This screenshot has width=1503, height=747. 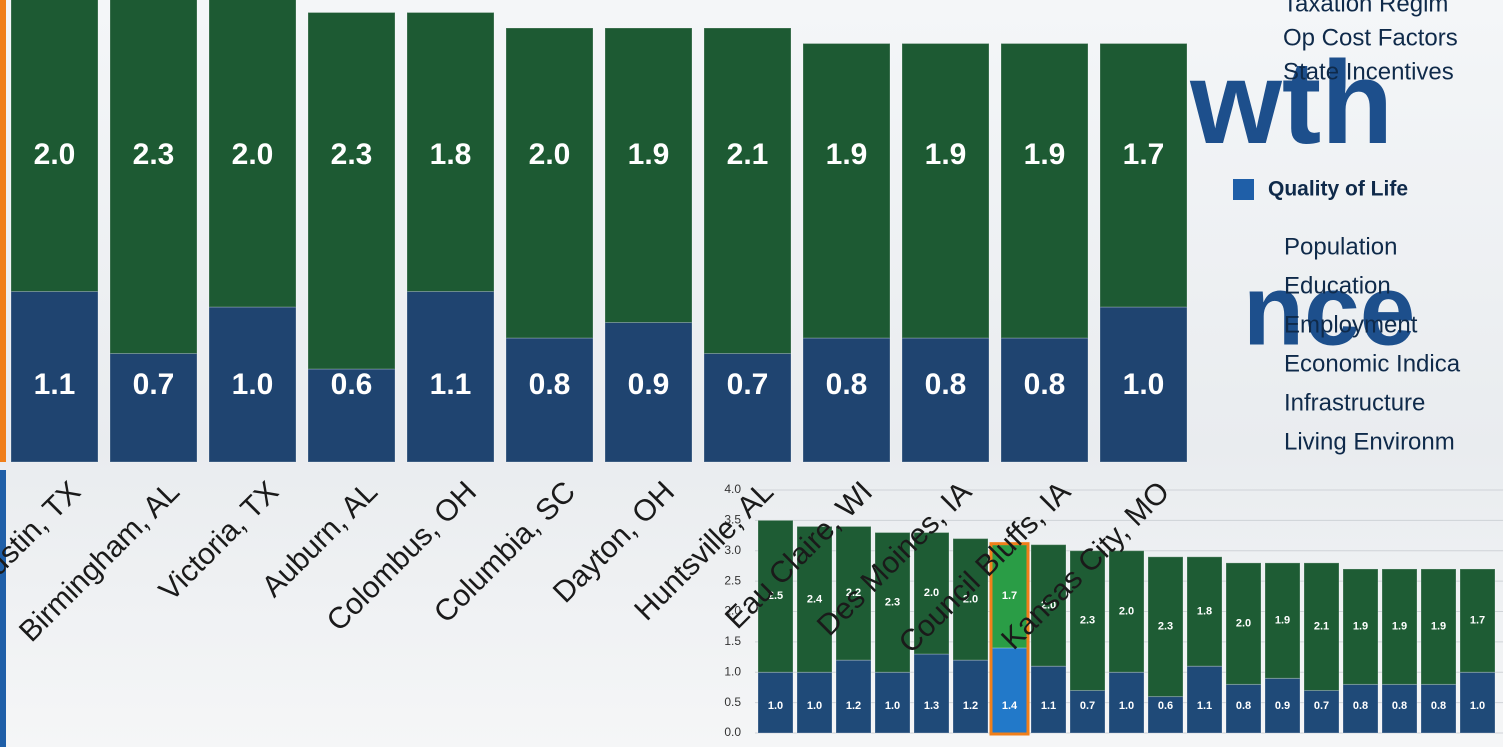 What do you see at coordinates (1165, 706) in the screenshot?
I see `value-label: 0.6` at bounding box center [1165, 706].